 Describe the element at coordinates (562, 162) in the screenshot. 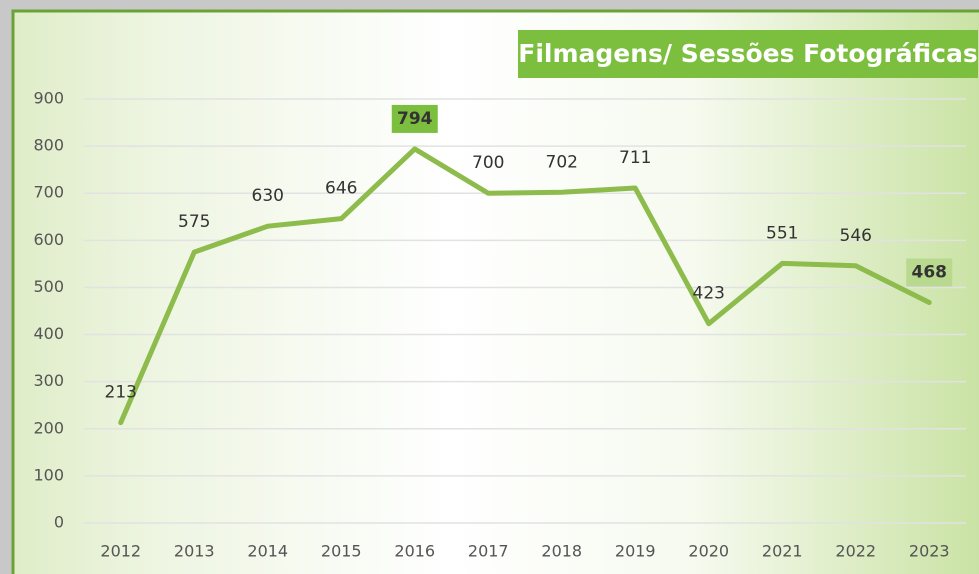

I see `data-label: 702` at that location.